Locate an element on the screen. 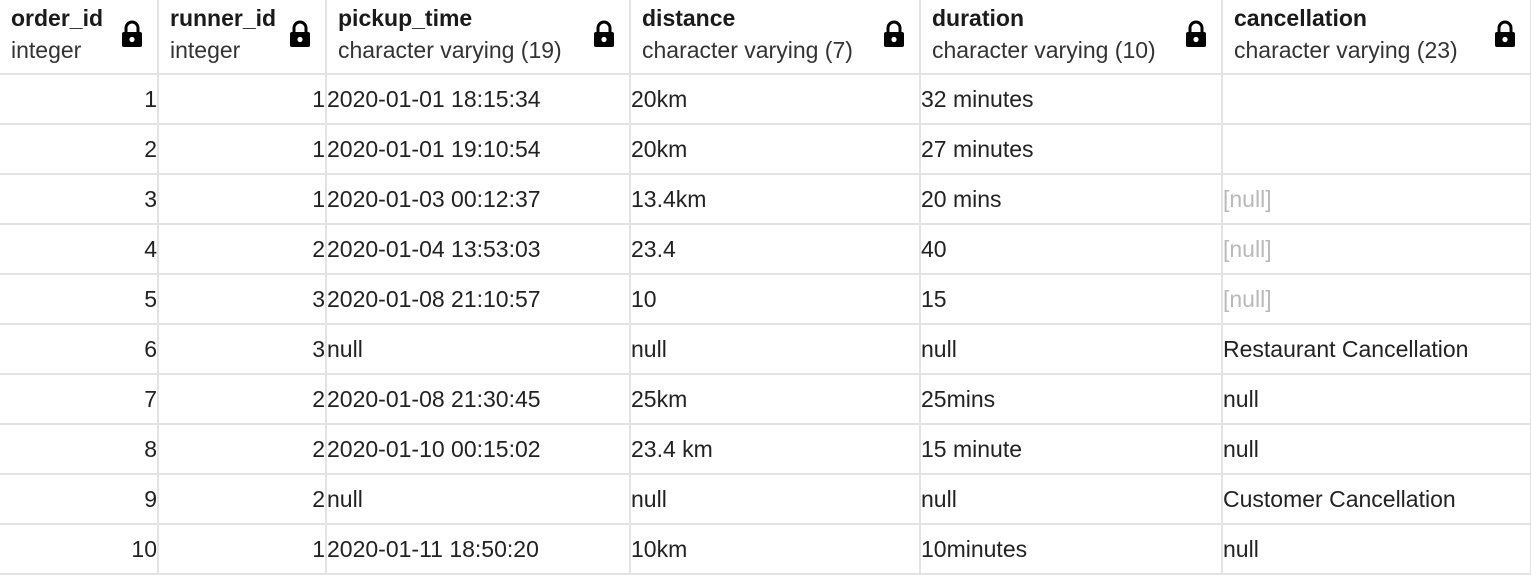  cell-duration: 32 minutes is located at coordinates (1071, 99).